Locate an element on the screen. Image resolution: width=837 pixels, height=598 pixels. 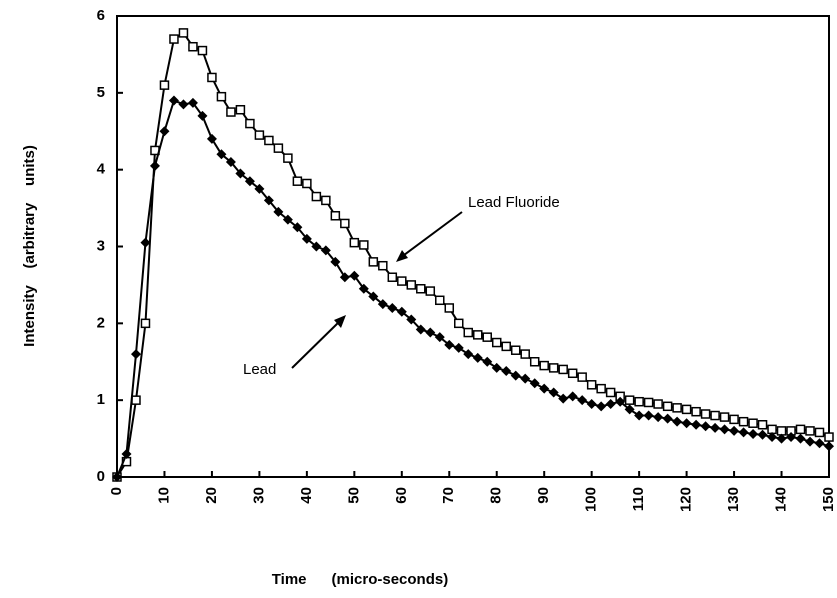
arrow-head is located at coordinates (402, 256).